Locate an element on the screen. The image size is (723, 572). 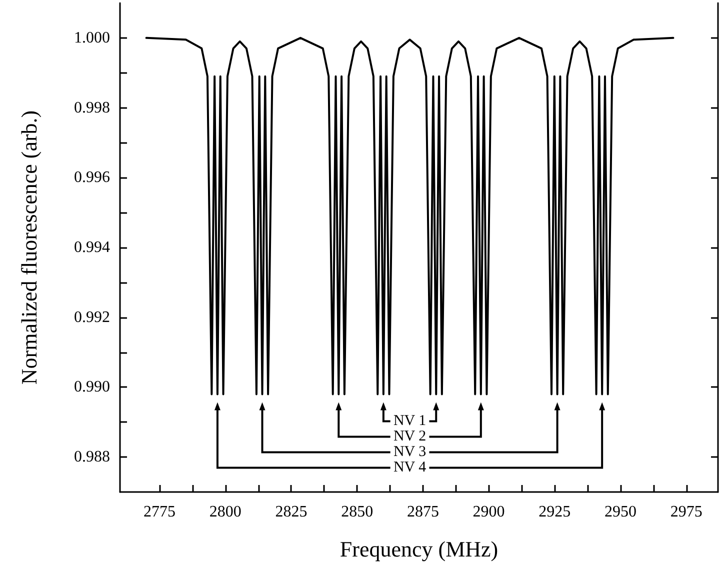
x-tick-label: 2900 is located at coordinates (488, 512).